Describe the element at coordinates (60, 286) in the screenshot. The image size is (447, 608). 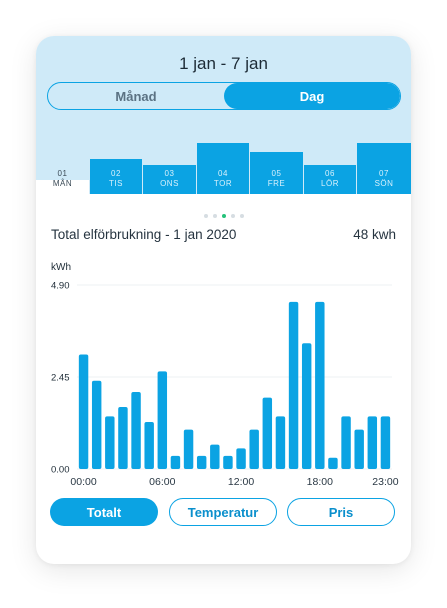
I see `y-tick-label: 4.90` at that location.